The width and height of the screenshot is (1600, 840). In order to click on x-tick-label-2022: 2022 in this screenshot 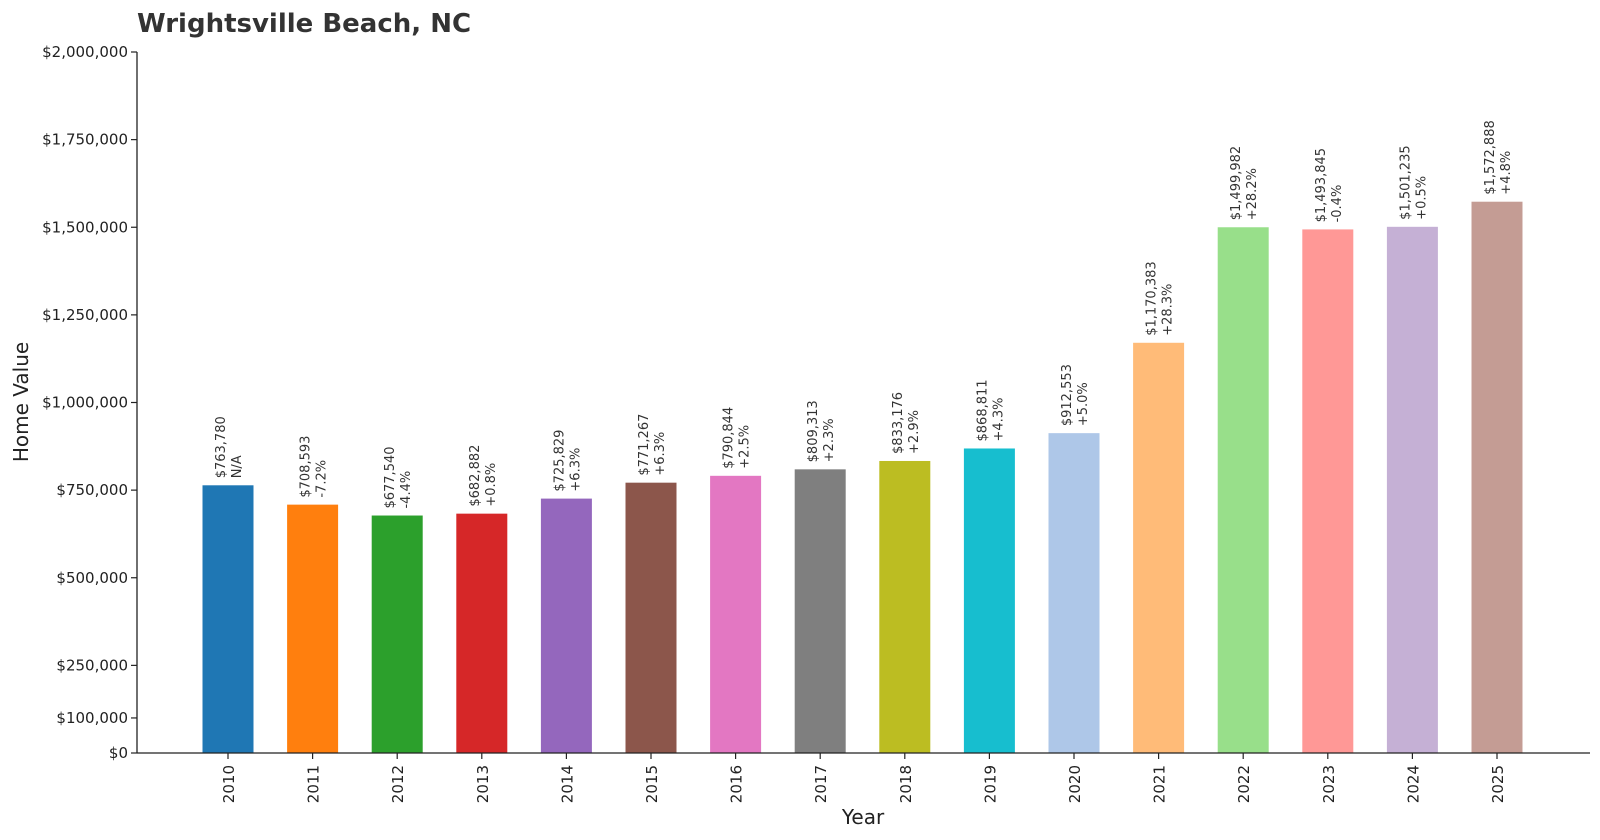, I will do `click(1244, 784)`.